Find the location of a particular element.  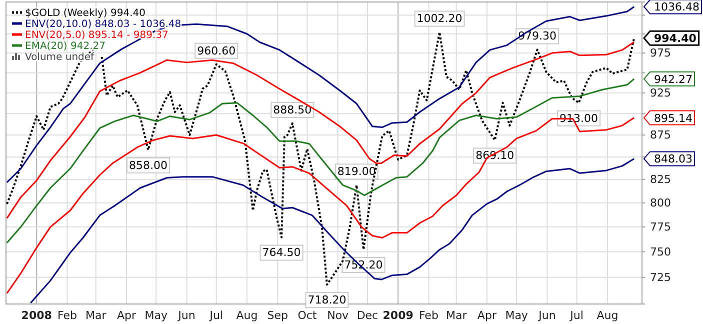

y-tick-label: 925 is located at coordinates (660, 93).